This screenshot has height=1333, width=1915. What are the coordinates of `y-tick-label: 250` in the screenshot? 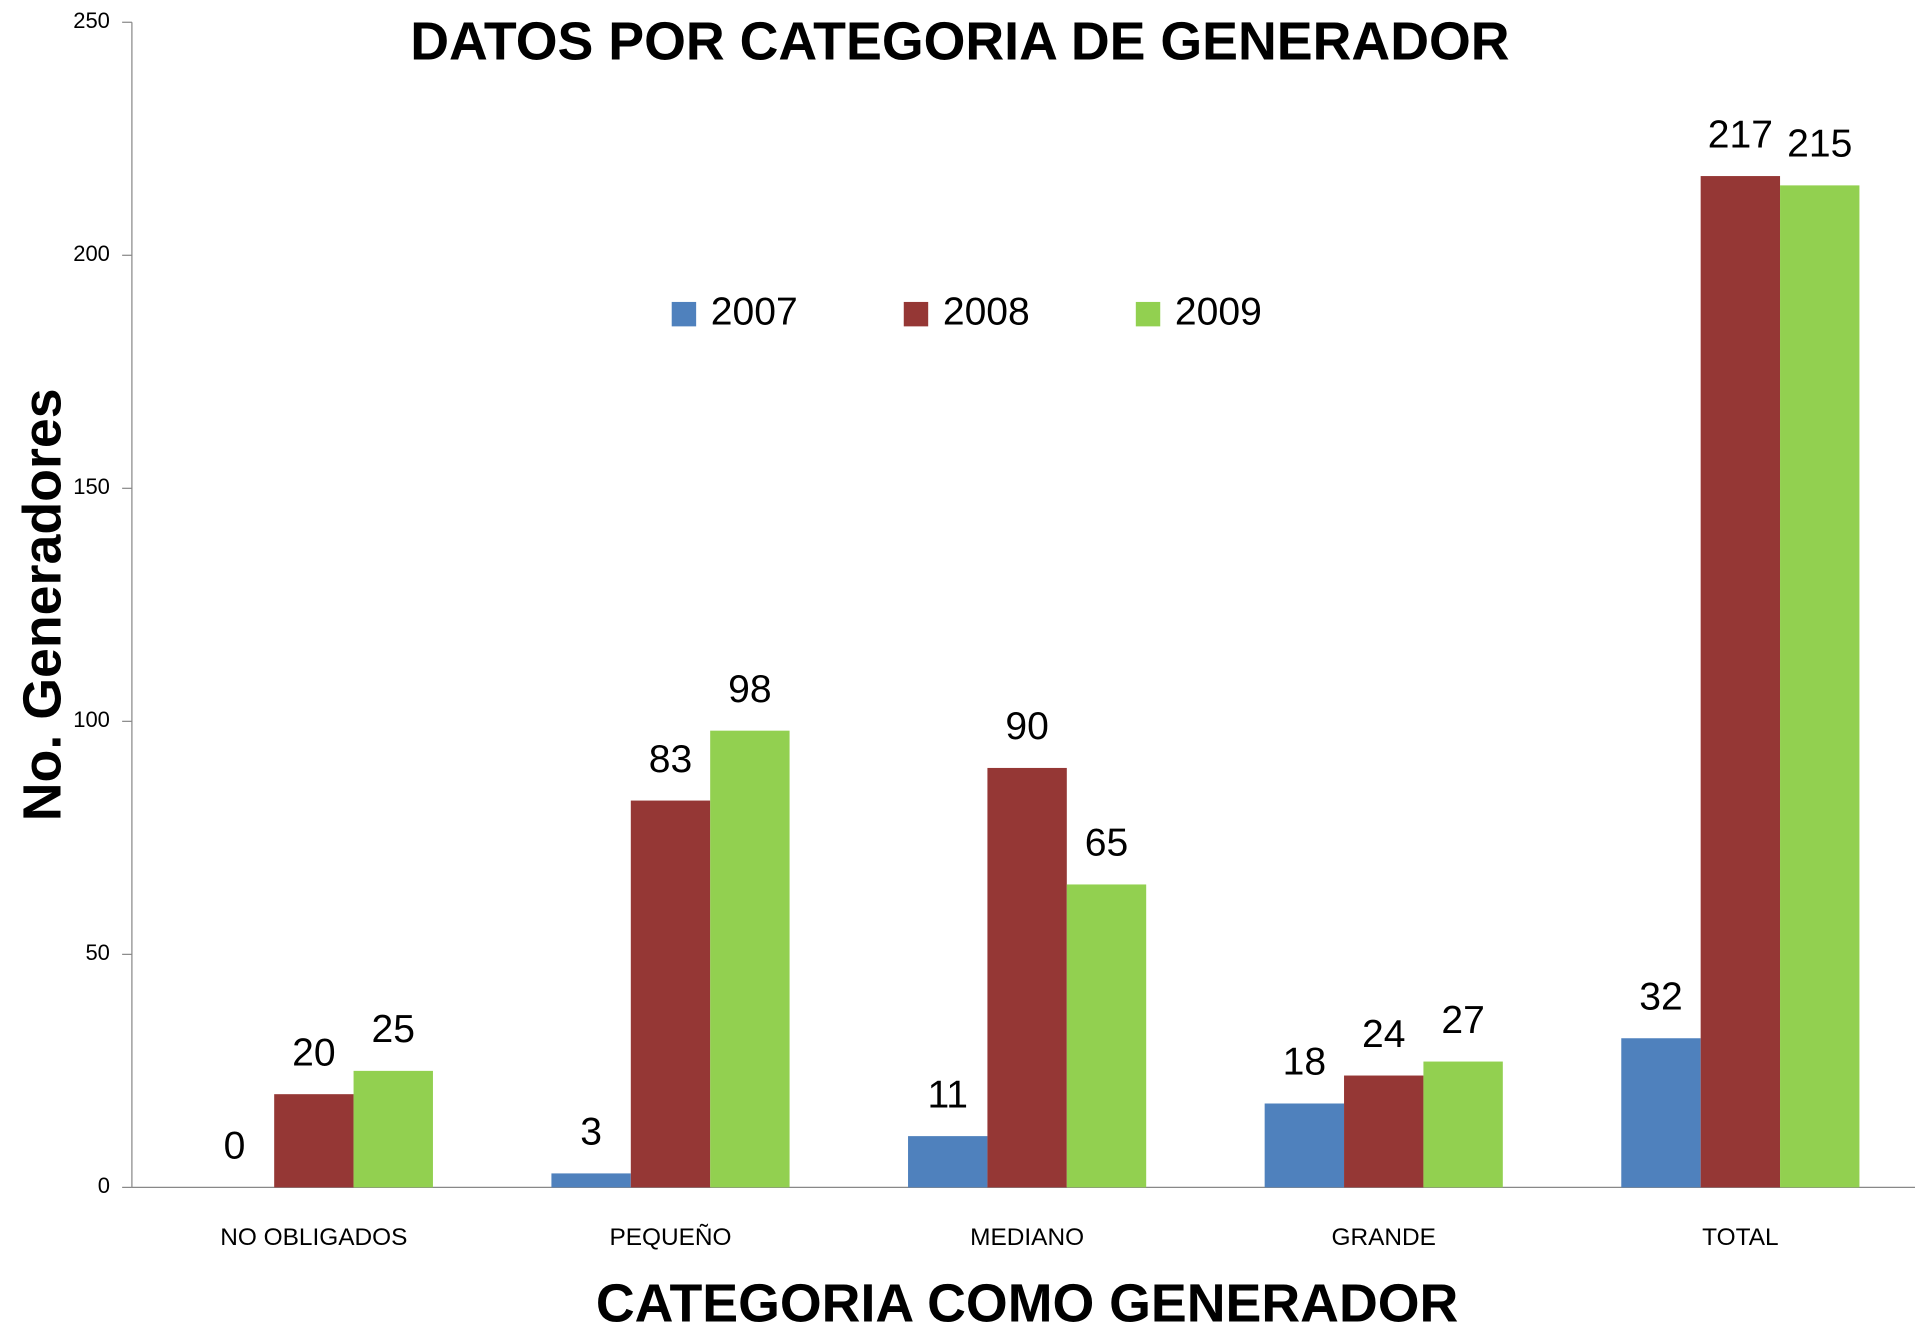 It's located at (91, 20).